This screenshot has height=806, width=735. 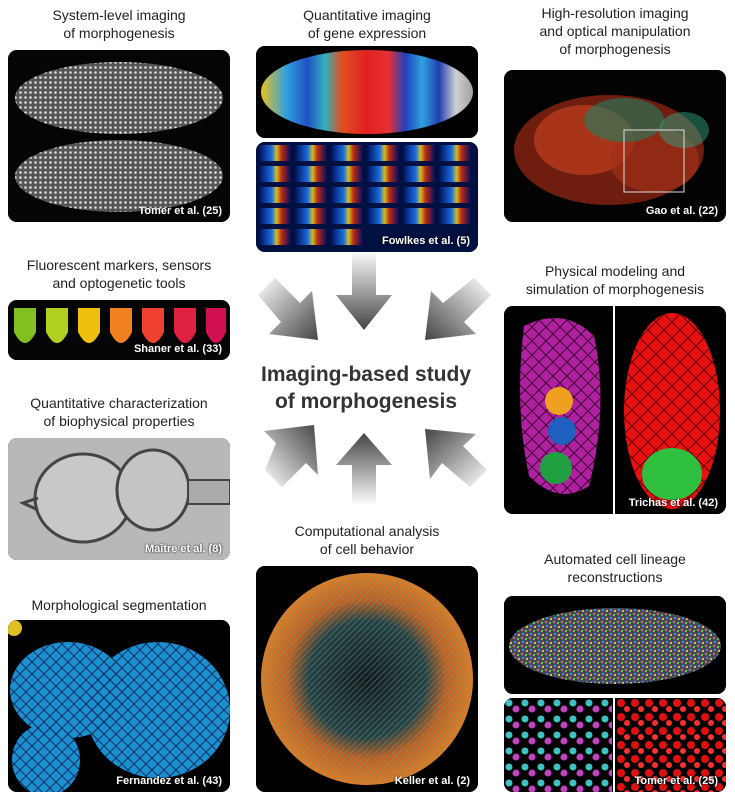 I want to click on gene-expression-caption: Quantitative imaging of gene expression, so click(x=367, y=24).